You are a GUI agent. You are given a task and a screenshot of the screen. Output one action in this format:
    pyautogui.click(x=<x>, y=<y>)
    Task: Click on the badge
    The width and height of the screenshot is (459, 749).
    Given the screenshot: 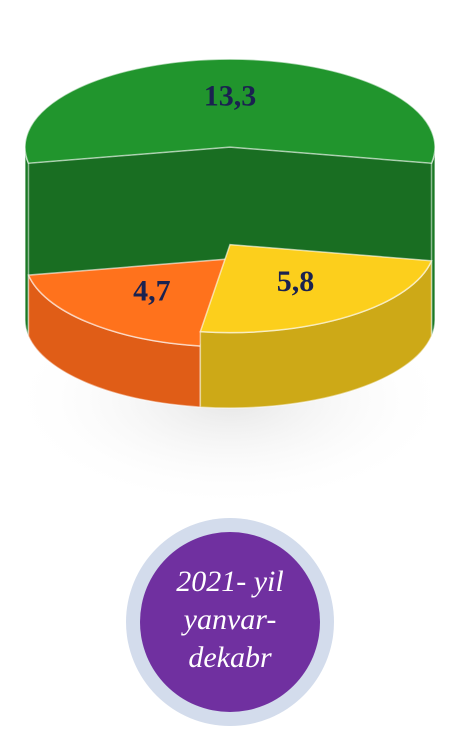 What is the action you would take?
    pyautogui.click(x=230, y=622)
    